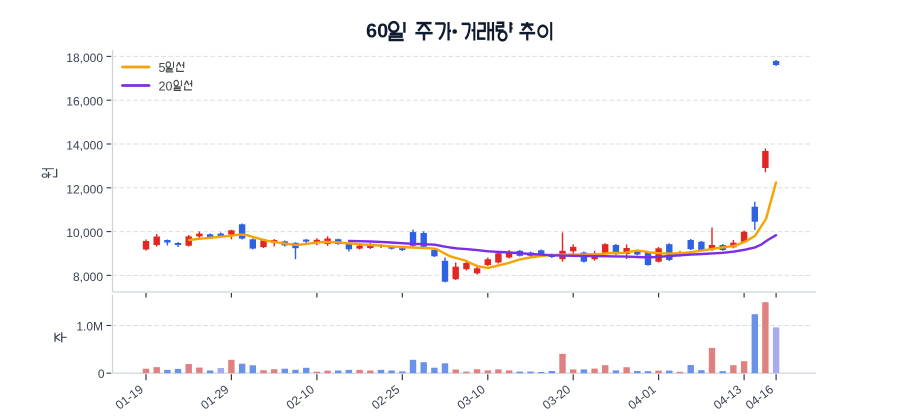 Image resolution: width=900 pixels, height=420 pixels. I want to click on svg-text: 60, so click(377, 31).